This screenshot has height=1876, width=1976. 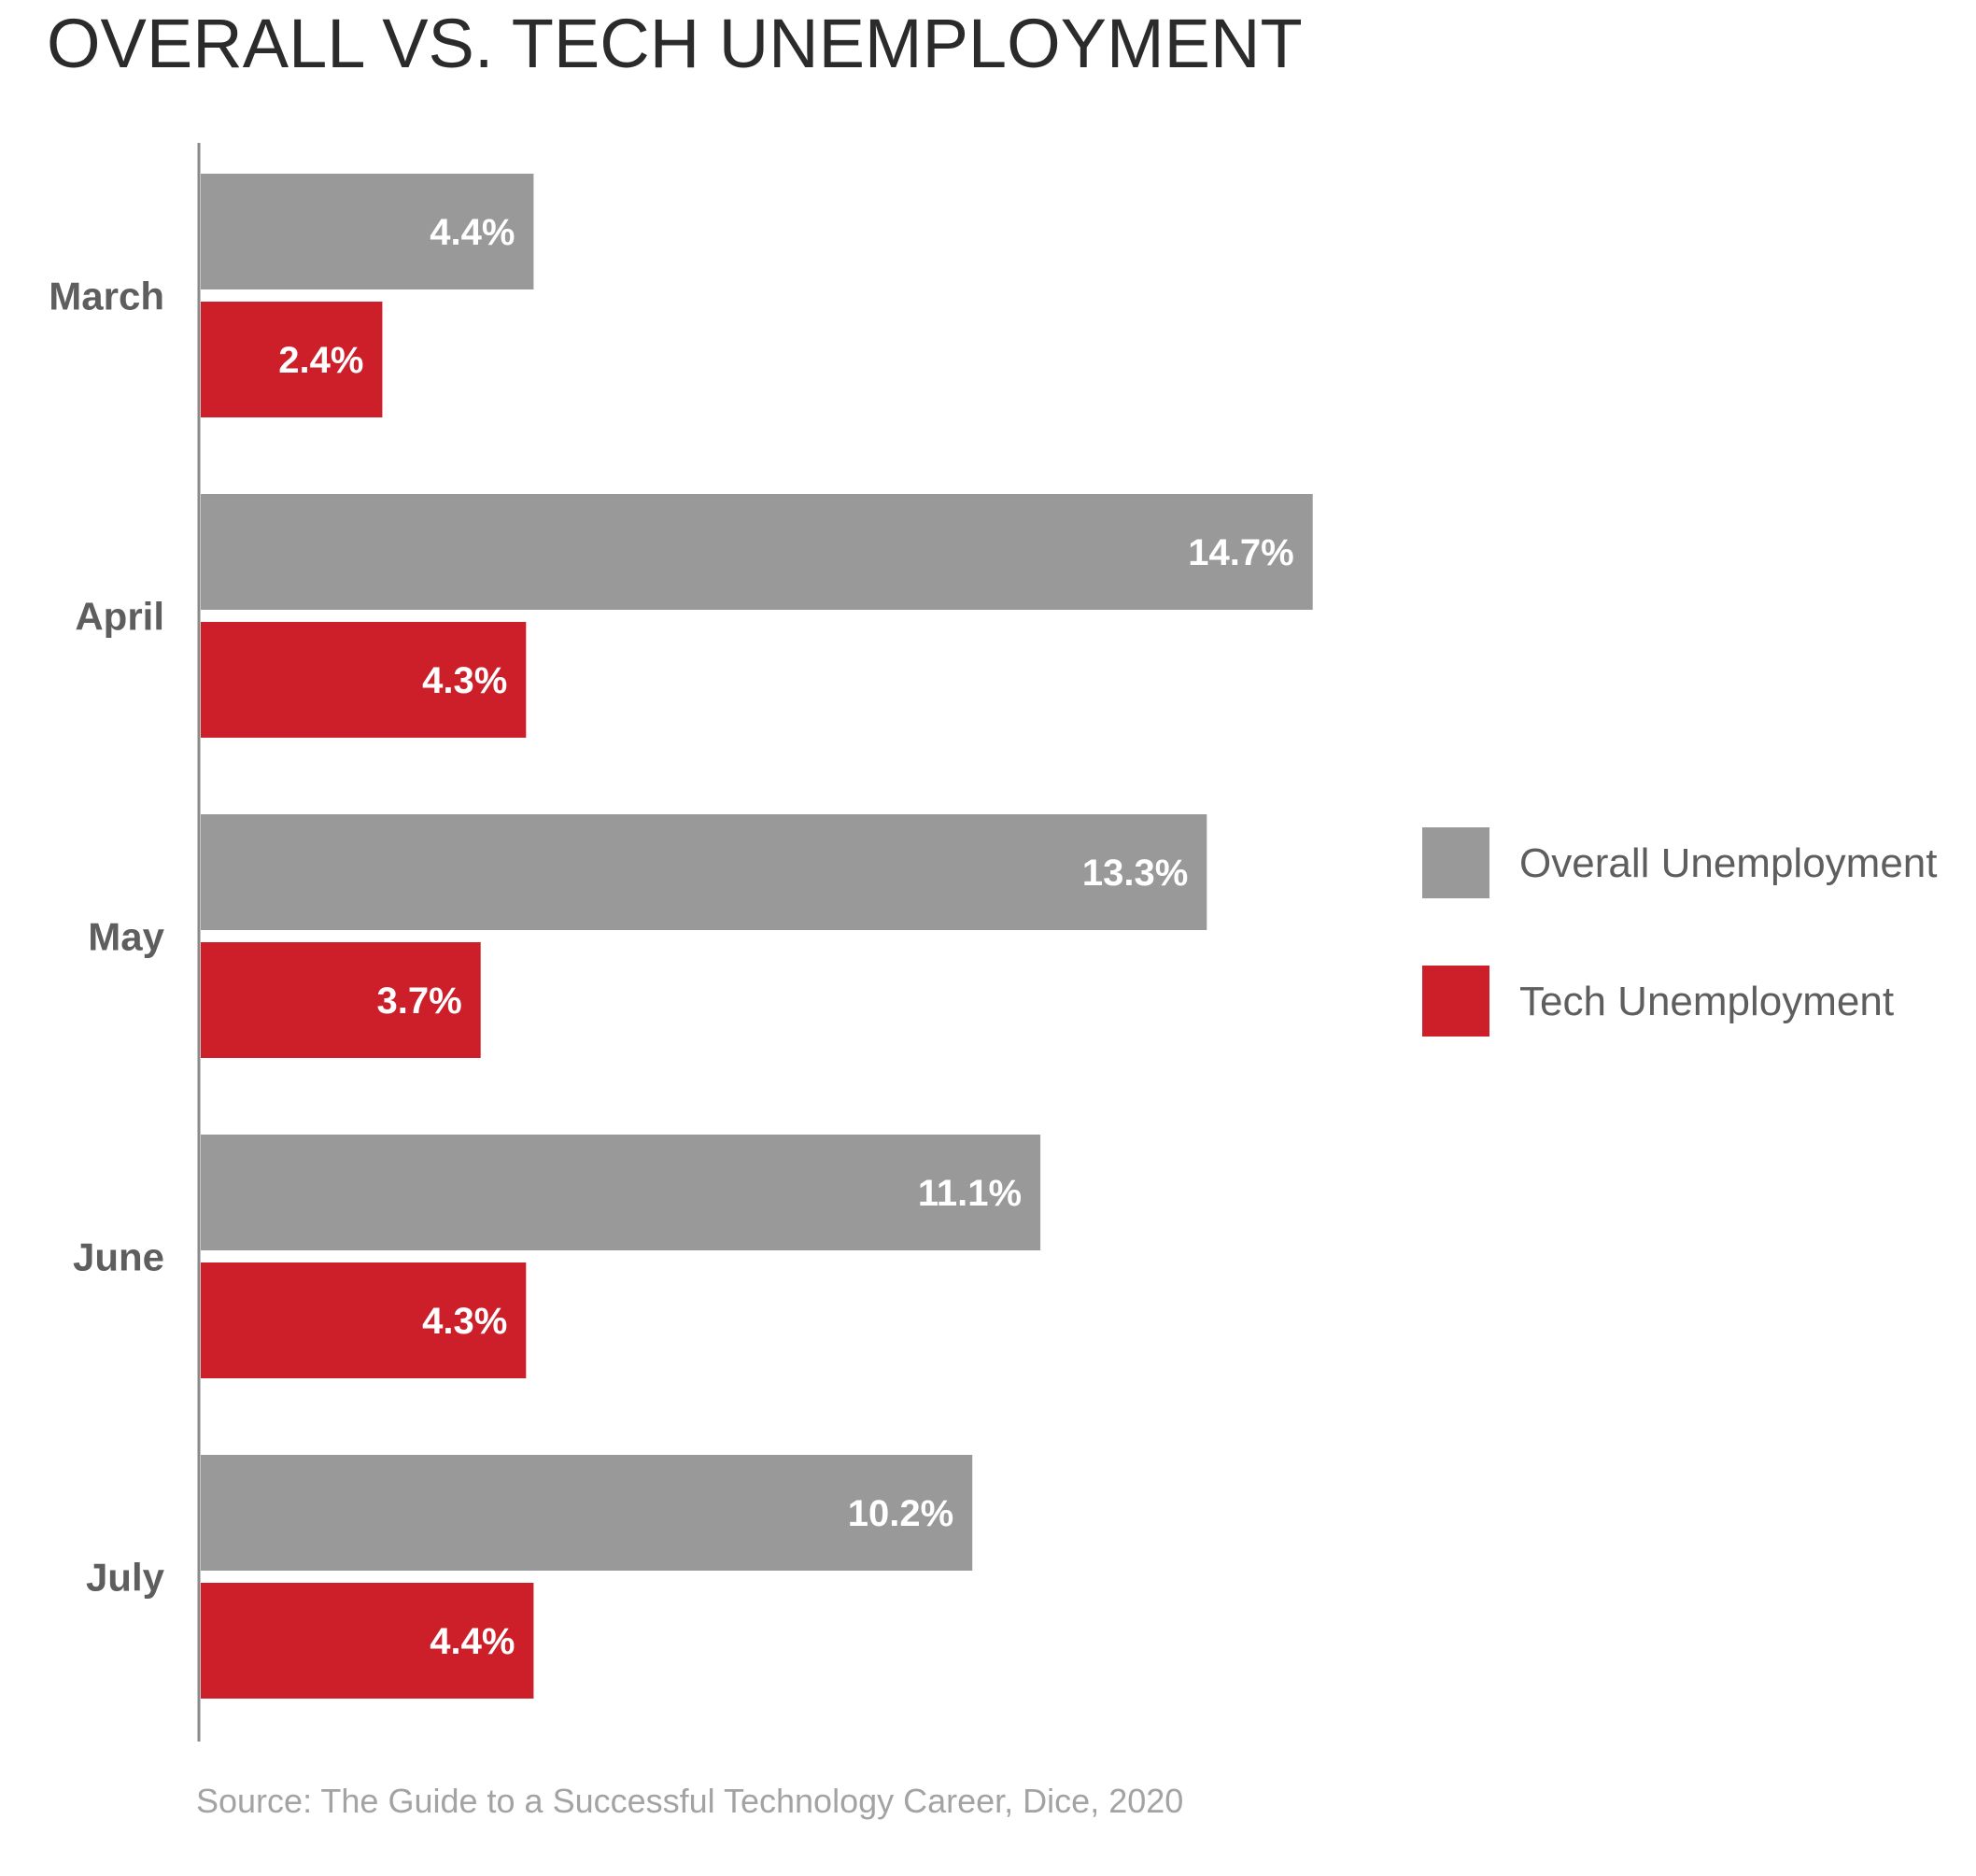 What do you see at coordinates (464, 1321) in the screenshot?
I see `data-label-tech-unemployment-june: 4.3%` at bounding box center [464, 1321].